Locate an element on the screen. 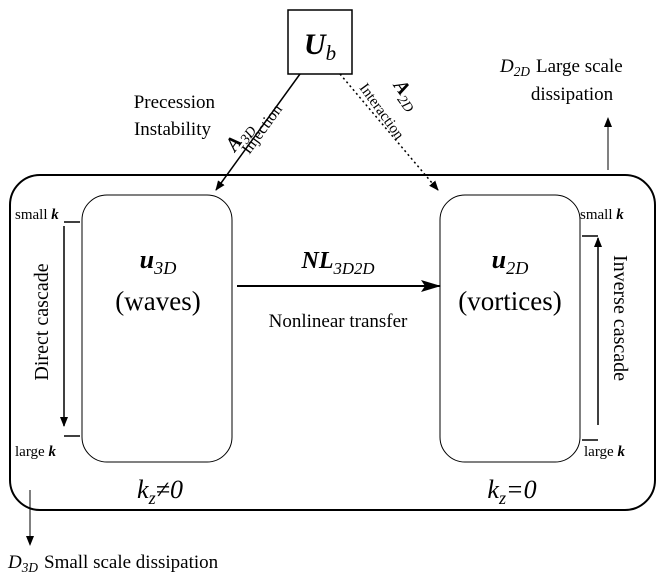 This screenshot has height=575, width=665. text-part: U is located at coordinates (315, 44).